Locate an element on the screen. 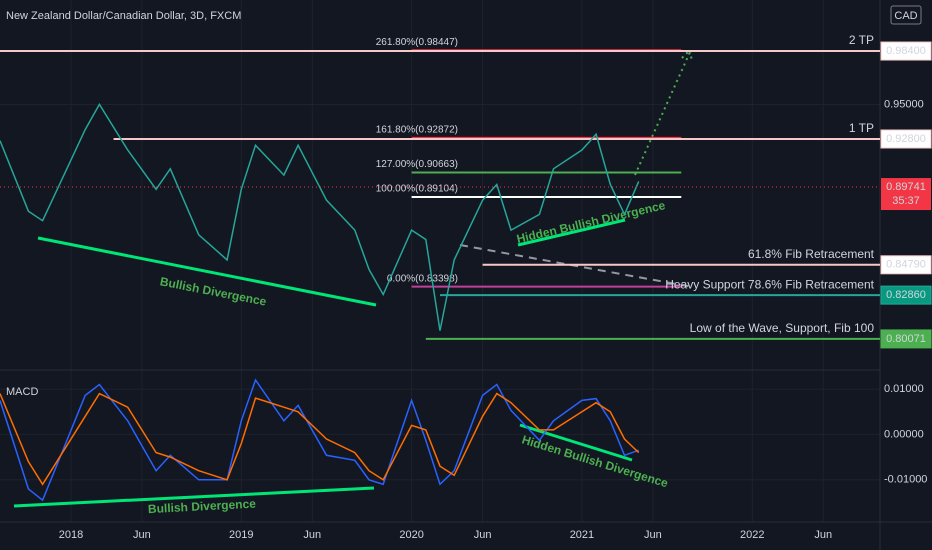  y-tick-label: 0.01000 is located at coordinates (904, 389).